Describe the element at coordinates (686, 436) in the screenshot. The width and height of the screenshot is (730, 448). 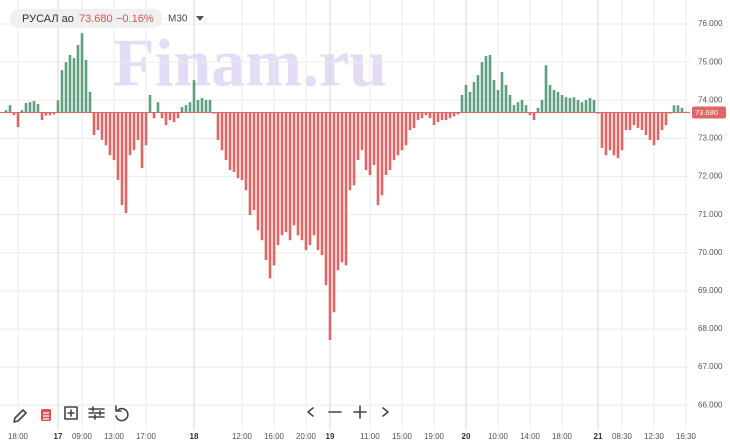
I see `x-tick-label: 16:30` at that location.